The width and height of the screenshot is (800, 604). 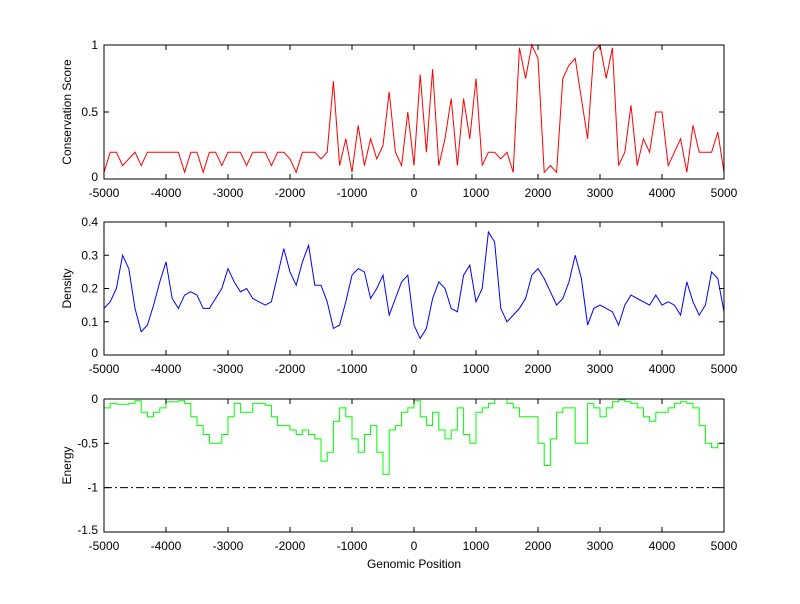 I want to click on y-tick-label: -0.5, so click(x=87, y=443).